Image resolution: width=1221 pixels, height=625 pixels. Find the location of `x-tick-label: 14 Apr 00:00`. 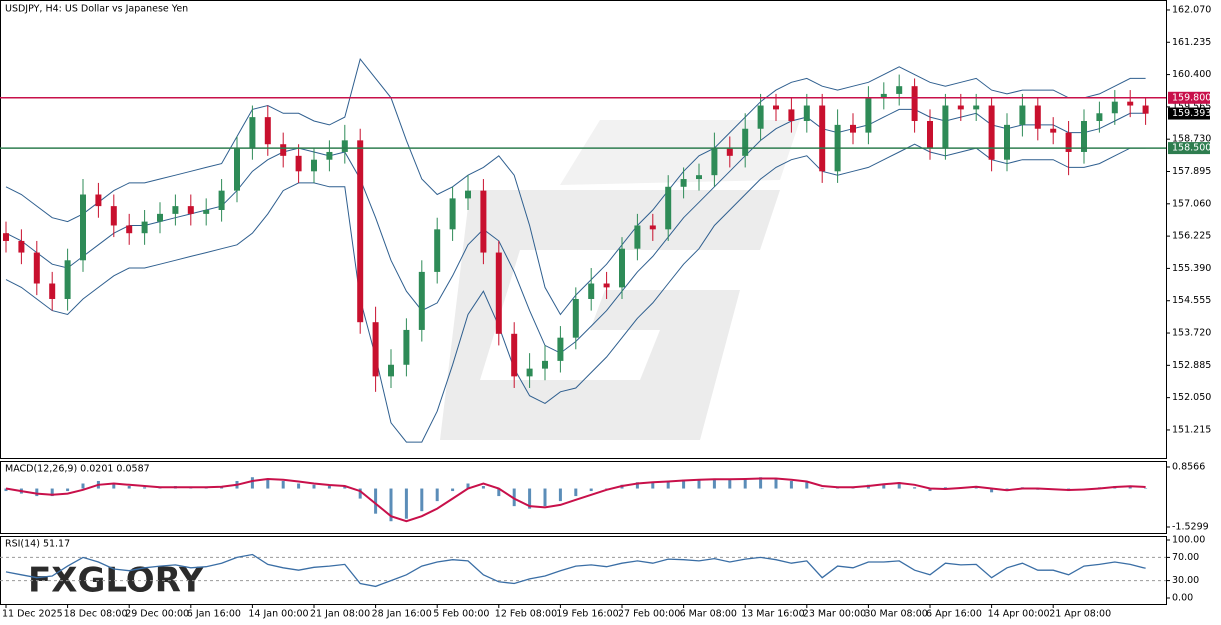

x-tick-label: 14 Apr 00:00 is located at coordinates (1019, 614).